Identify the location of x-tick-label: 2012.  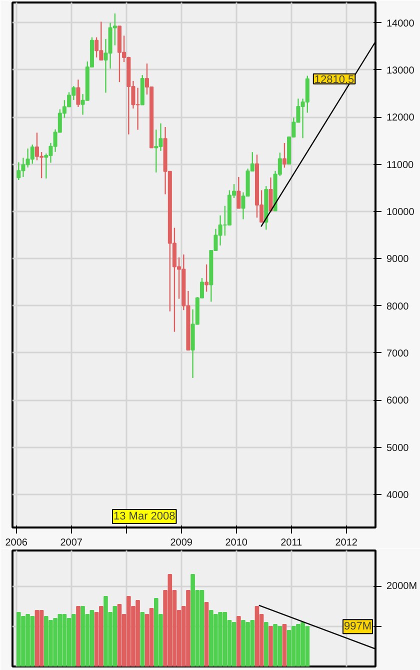
(346, 543).